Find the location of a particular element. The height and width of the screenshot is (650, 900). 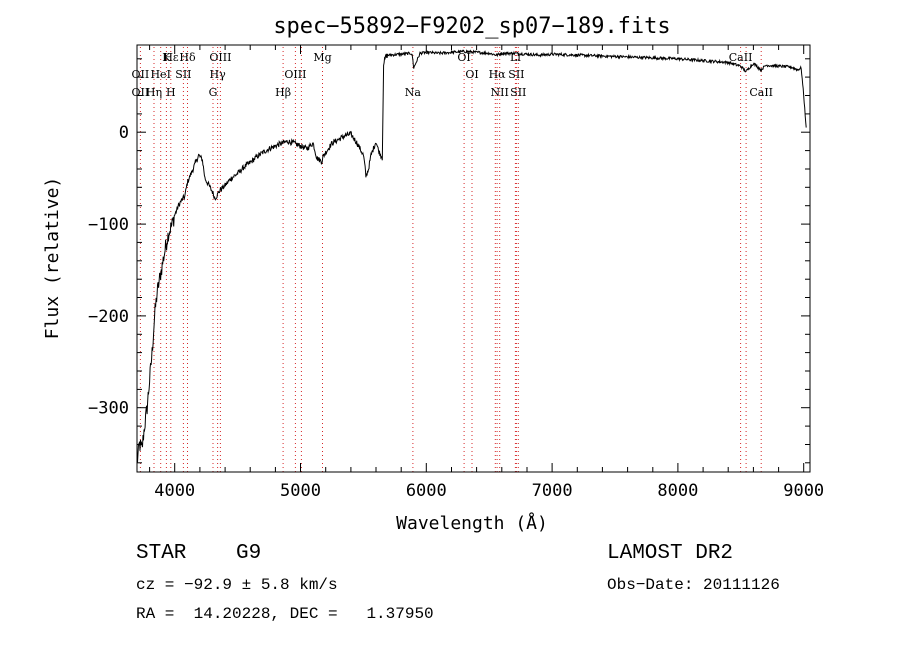

object-subclass: G9 is located at coordinates (249, 553).